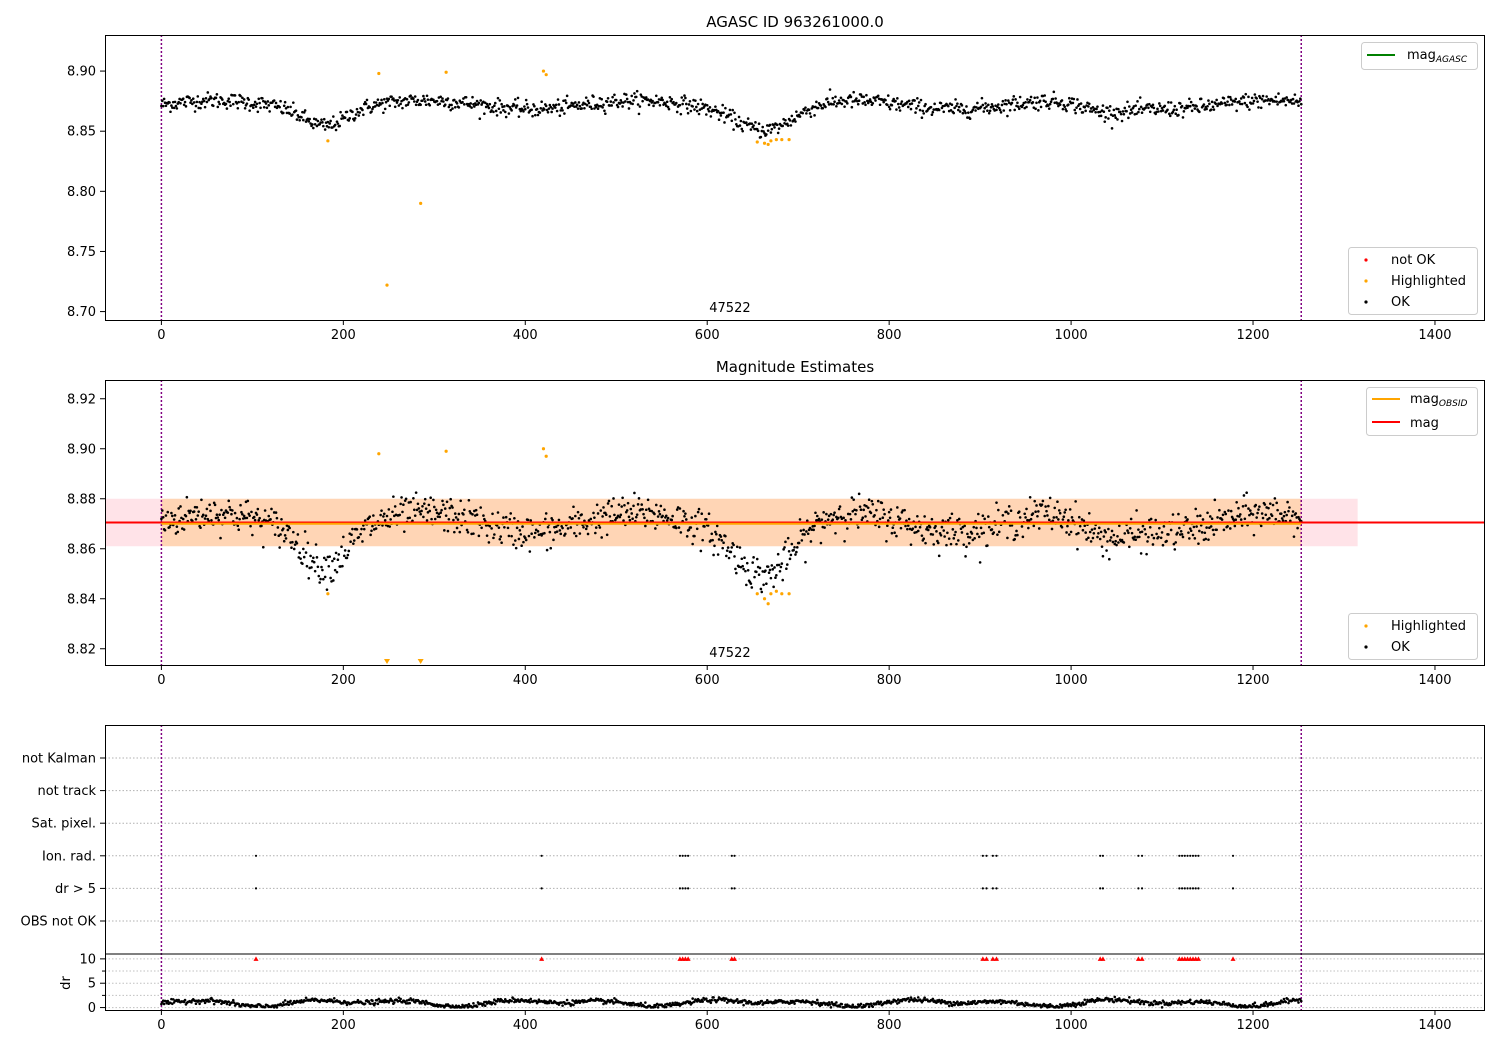  Describe the element at coordinates (1413, 281) in the screenshot. I see `panel-agasc-point-legend: not OK Highlighted OK` at that location.